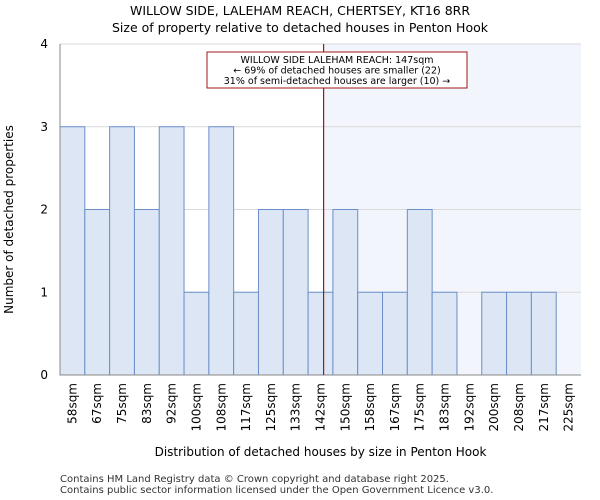 The width and height of the screenshot is (600, 500). What do you see at coordinates (196, 407) in the screenshot?
I see `x-tick-label: 100sqm` at bounding box center [196, 407].